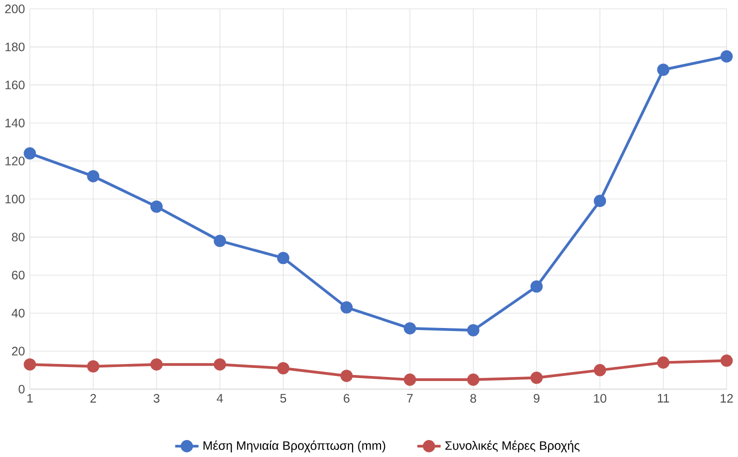 The height and width of the screenshot is (457, 738). What do you see at coordinates (15, 47) in the screenshot?
I see `y-tick-label: 180` at bounding box center [15, 47].